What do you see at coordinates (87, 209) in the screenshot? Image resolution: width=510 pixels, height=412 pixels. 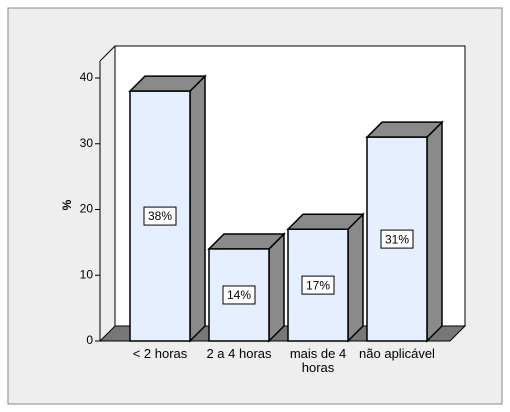 I see `y-tick-label: 20` at bounding box center [87, 209].